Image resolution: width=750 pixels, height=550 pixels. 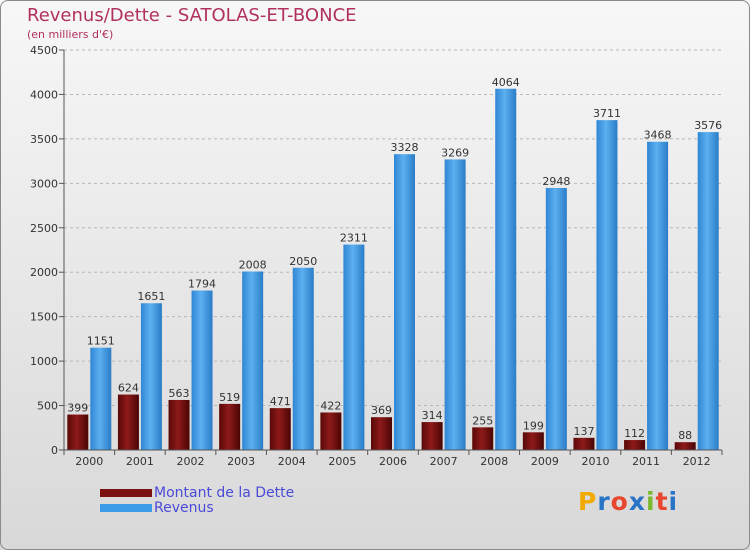 I want to click on y-tick-label: 4000, so click(x=44, y=94).